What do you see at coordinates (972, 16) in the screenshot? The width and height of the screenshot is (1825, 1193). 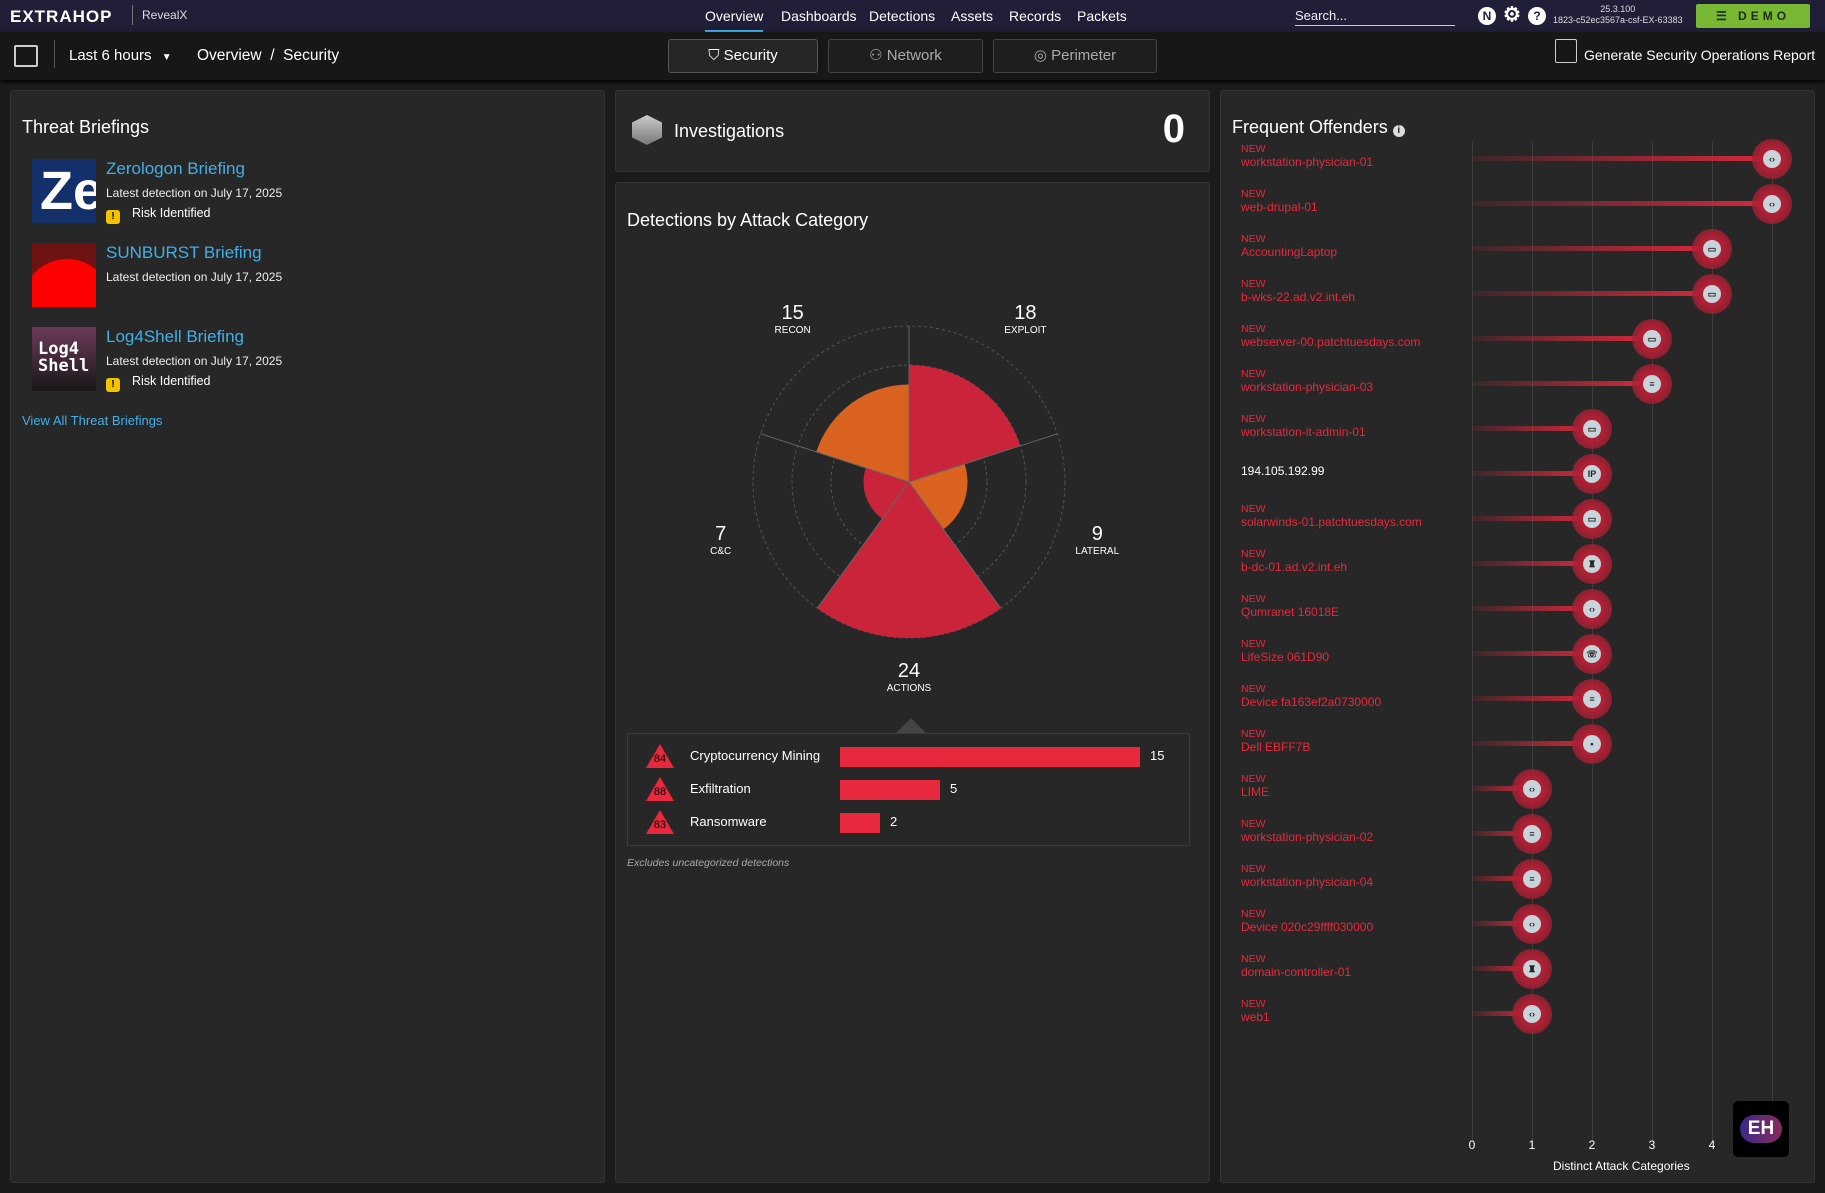 I see `nav-assets: Assets` at bounding box center [972, 16].